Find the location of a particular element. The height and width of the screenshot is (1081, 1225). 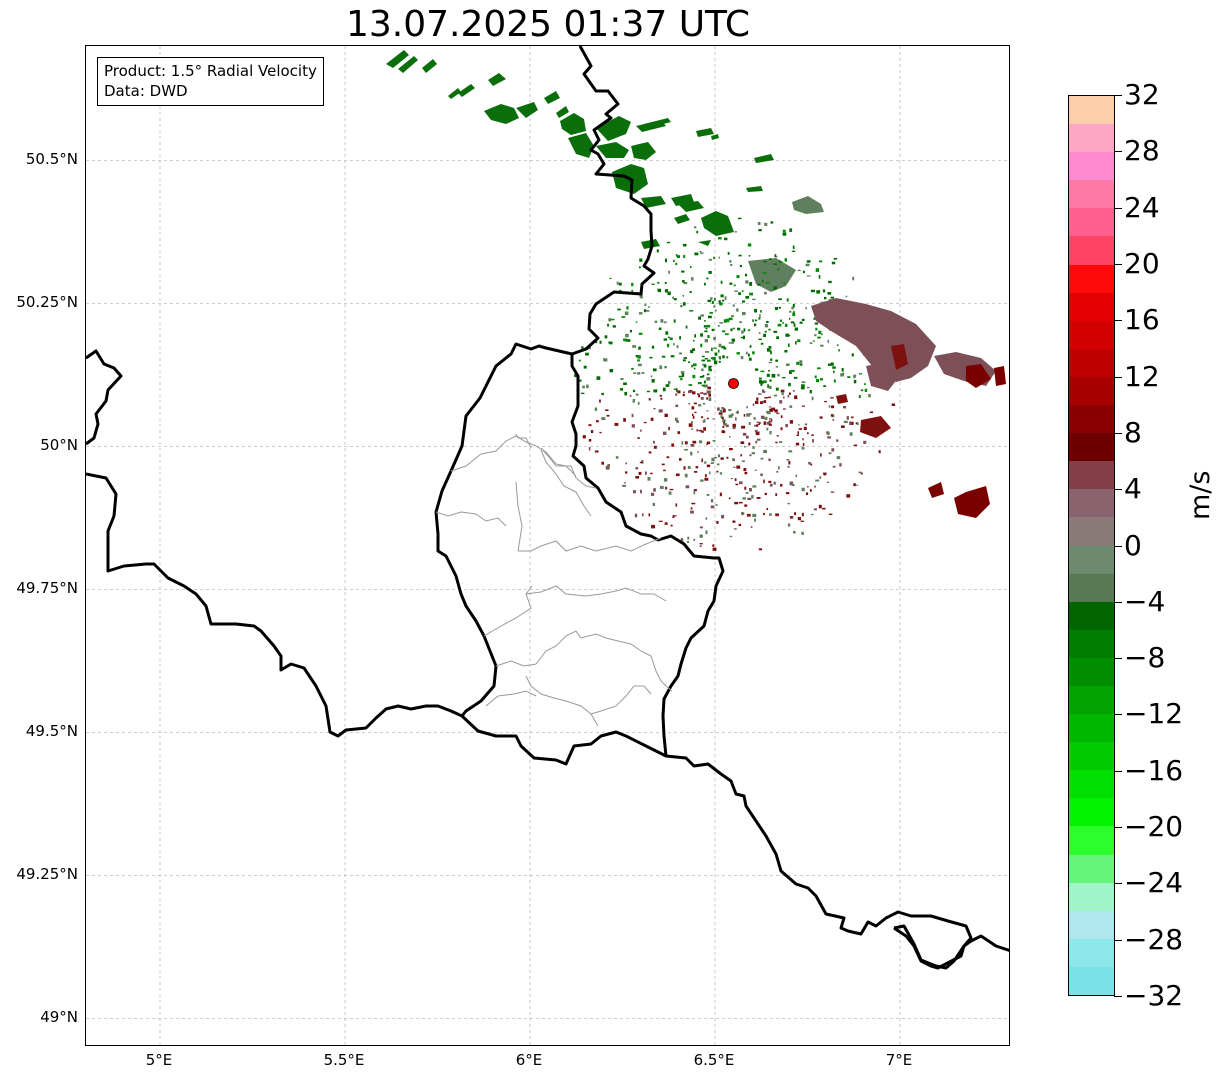

lat-label: 50°N is located at coordinates (59, 445).